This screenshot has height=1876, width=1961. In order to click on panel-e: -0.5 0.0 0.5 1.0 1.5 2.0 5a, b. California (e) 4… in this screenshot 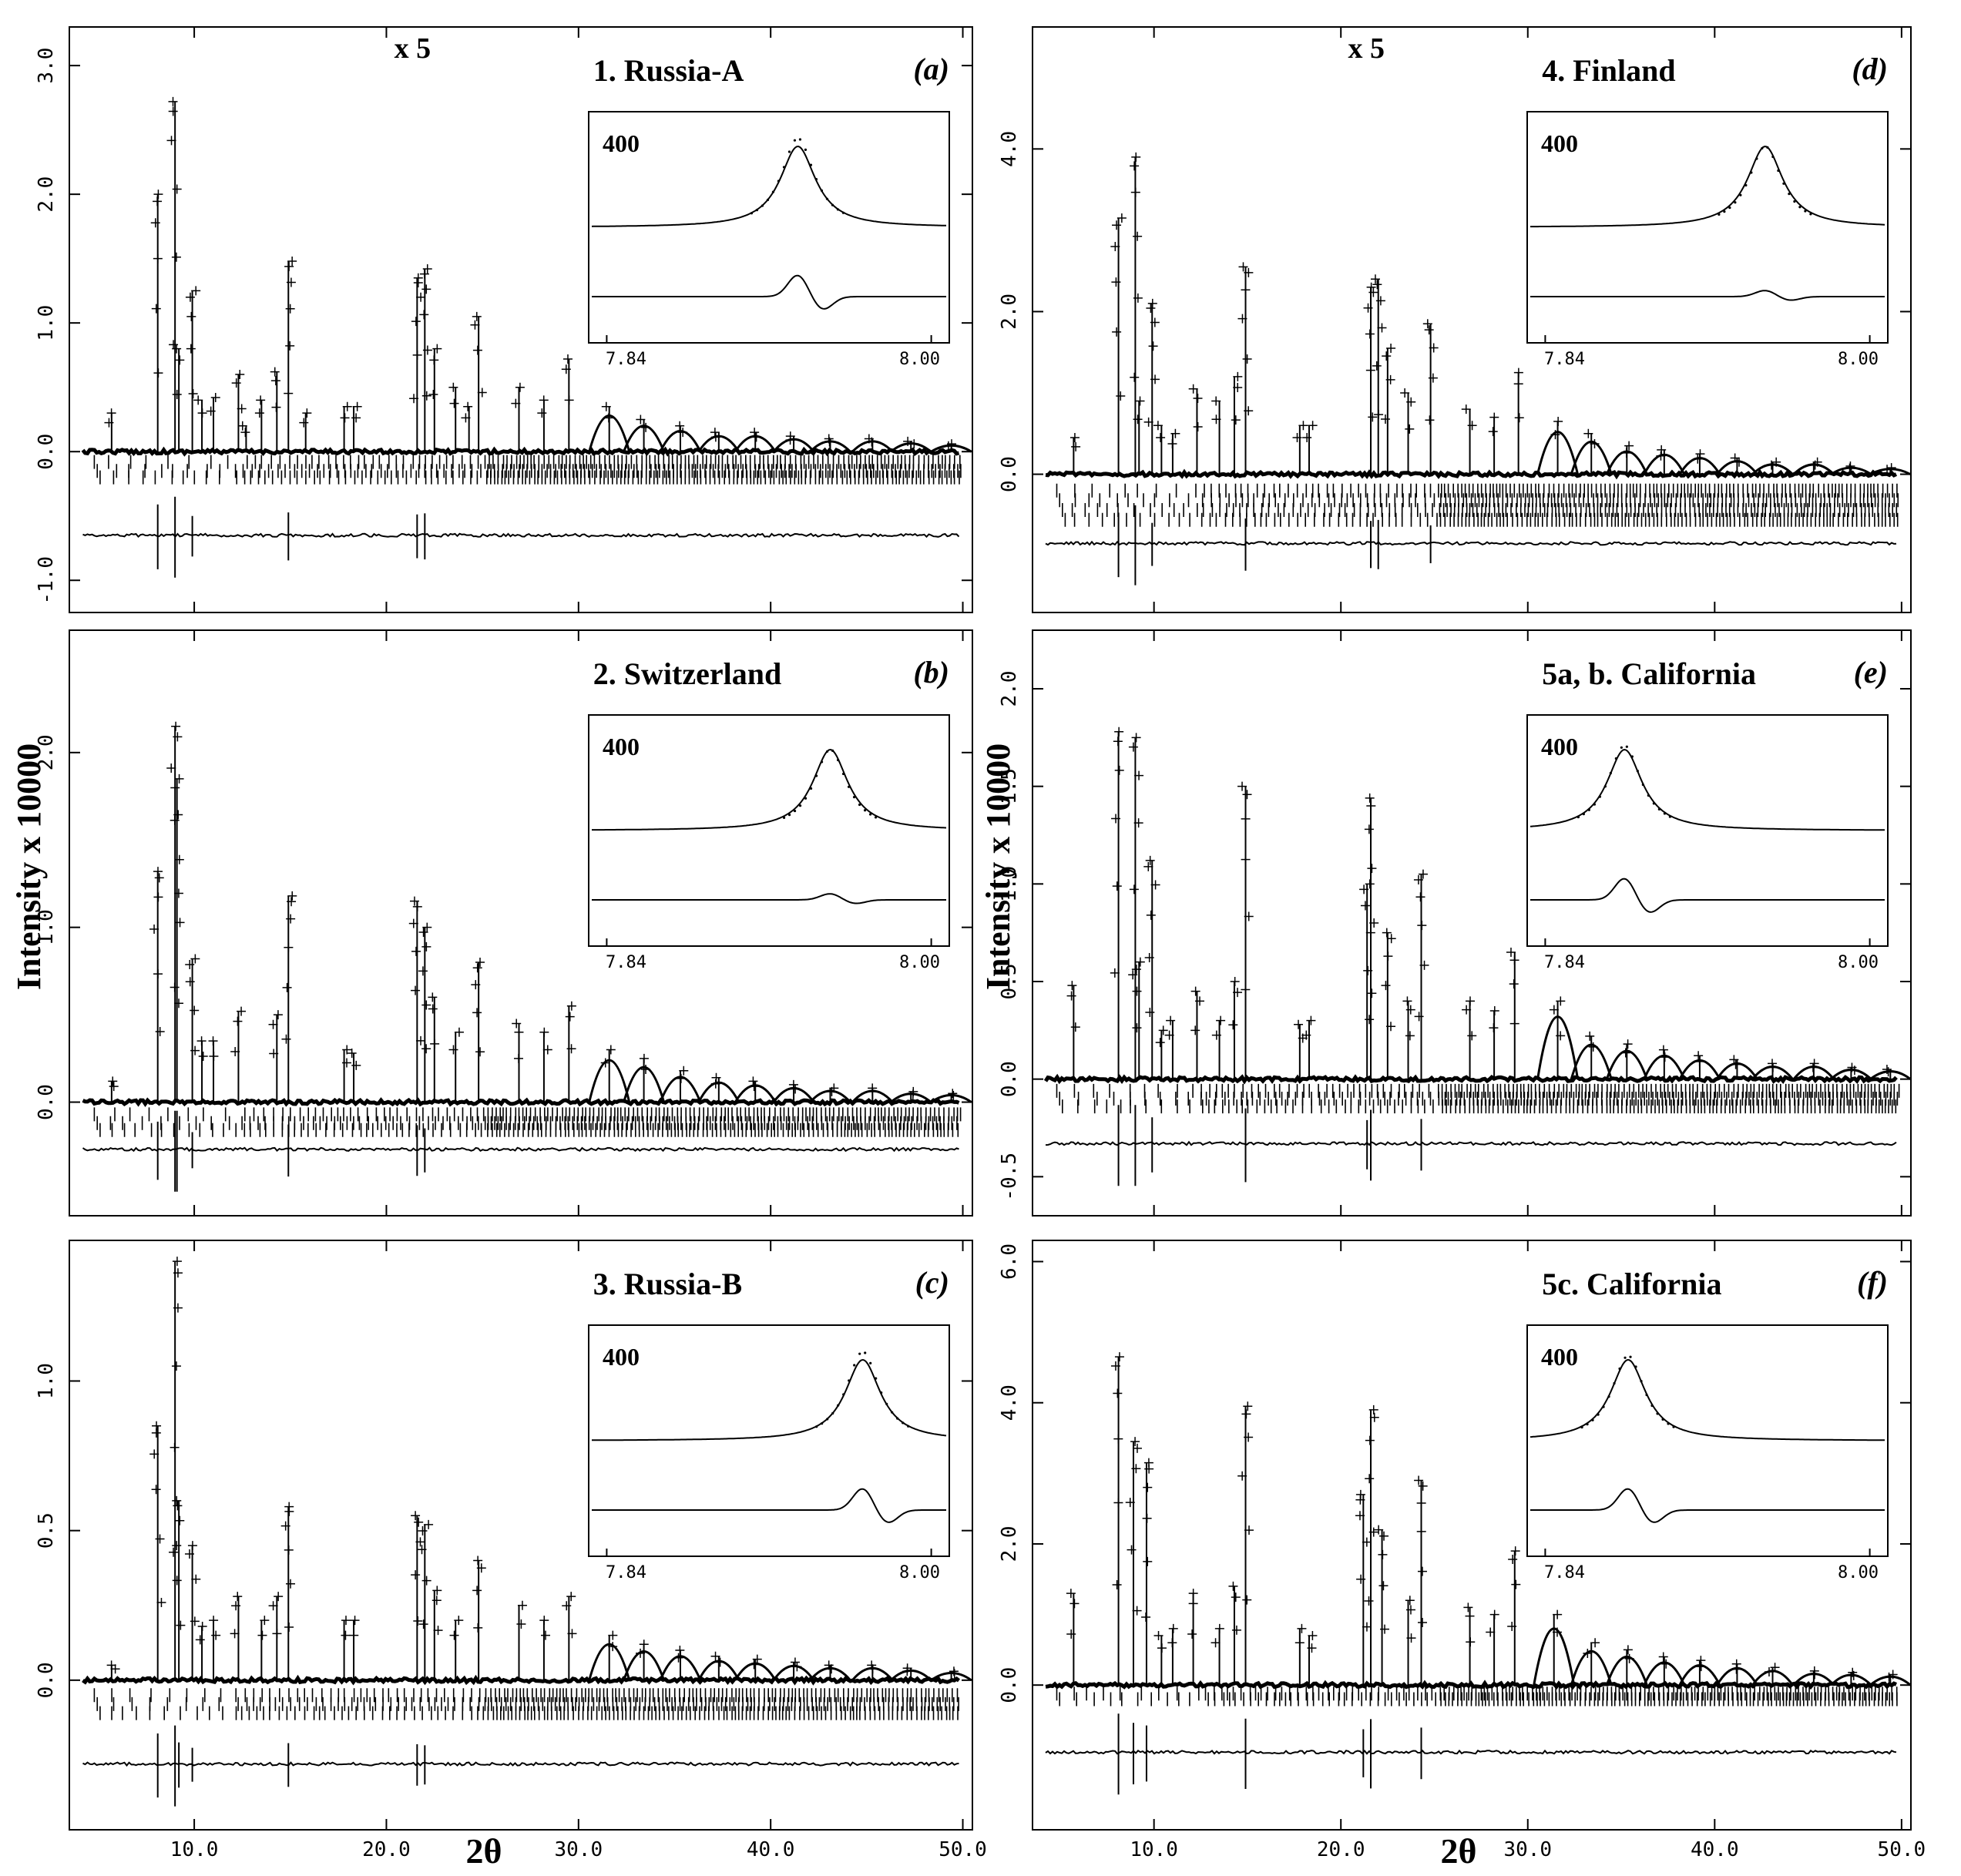, I will do `click(1455, 923)`.